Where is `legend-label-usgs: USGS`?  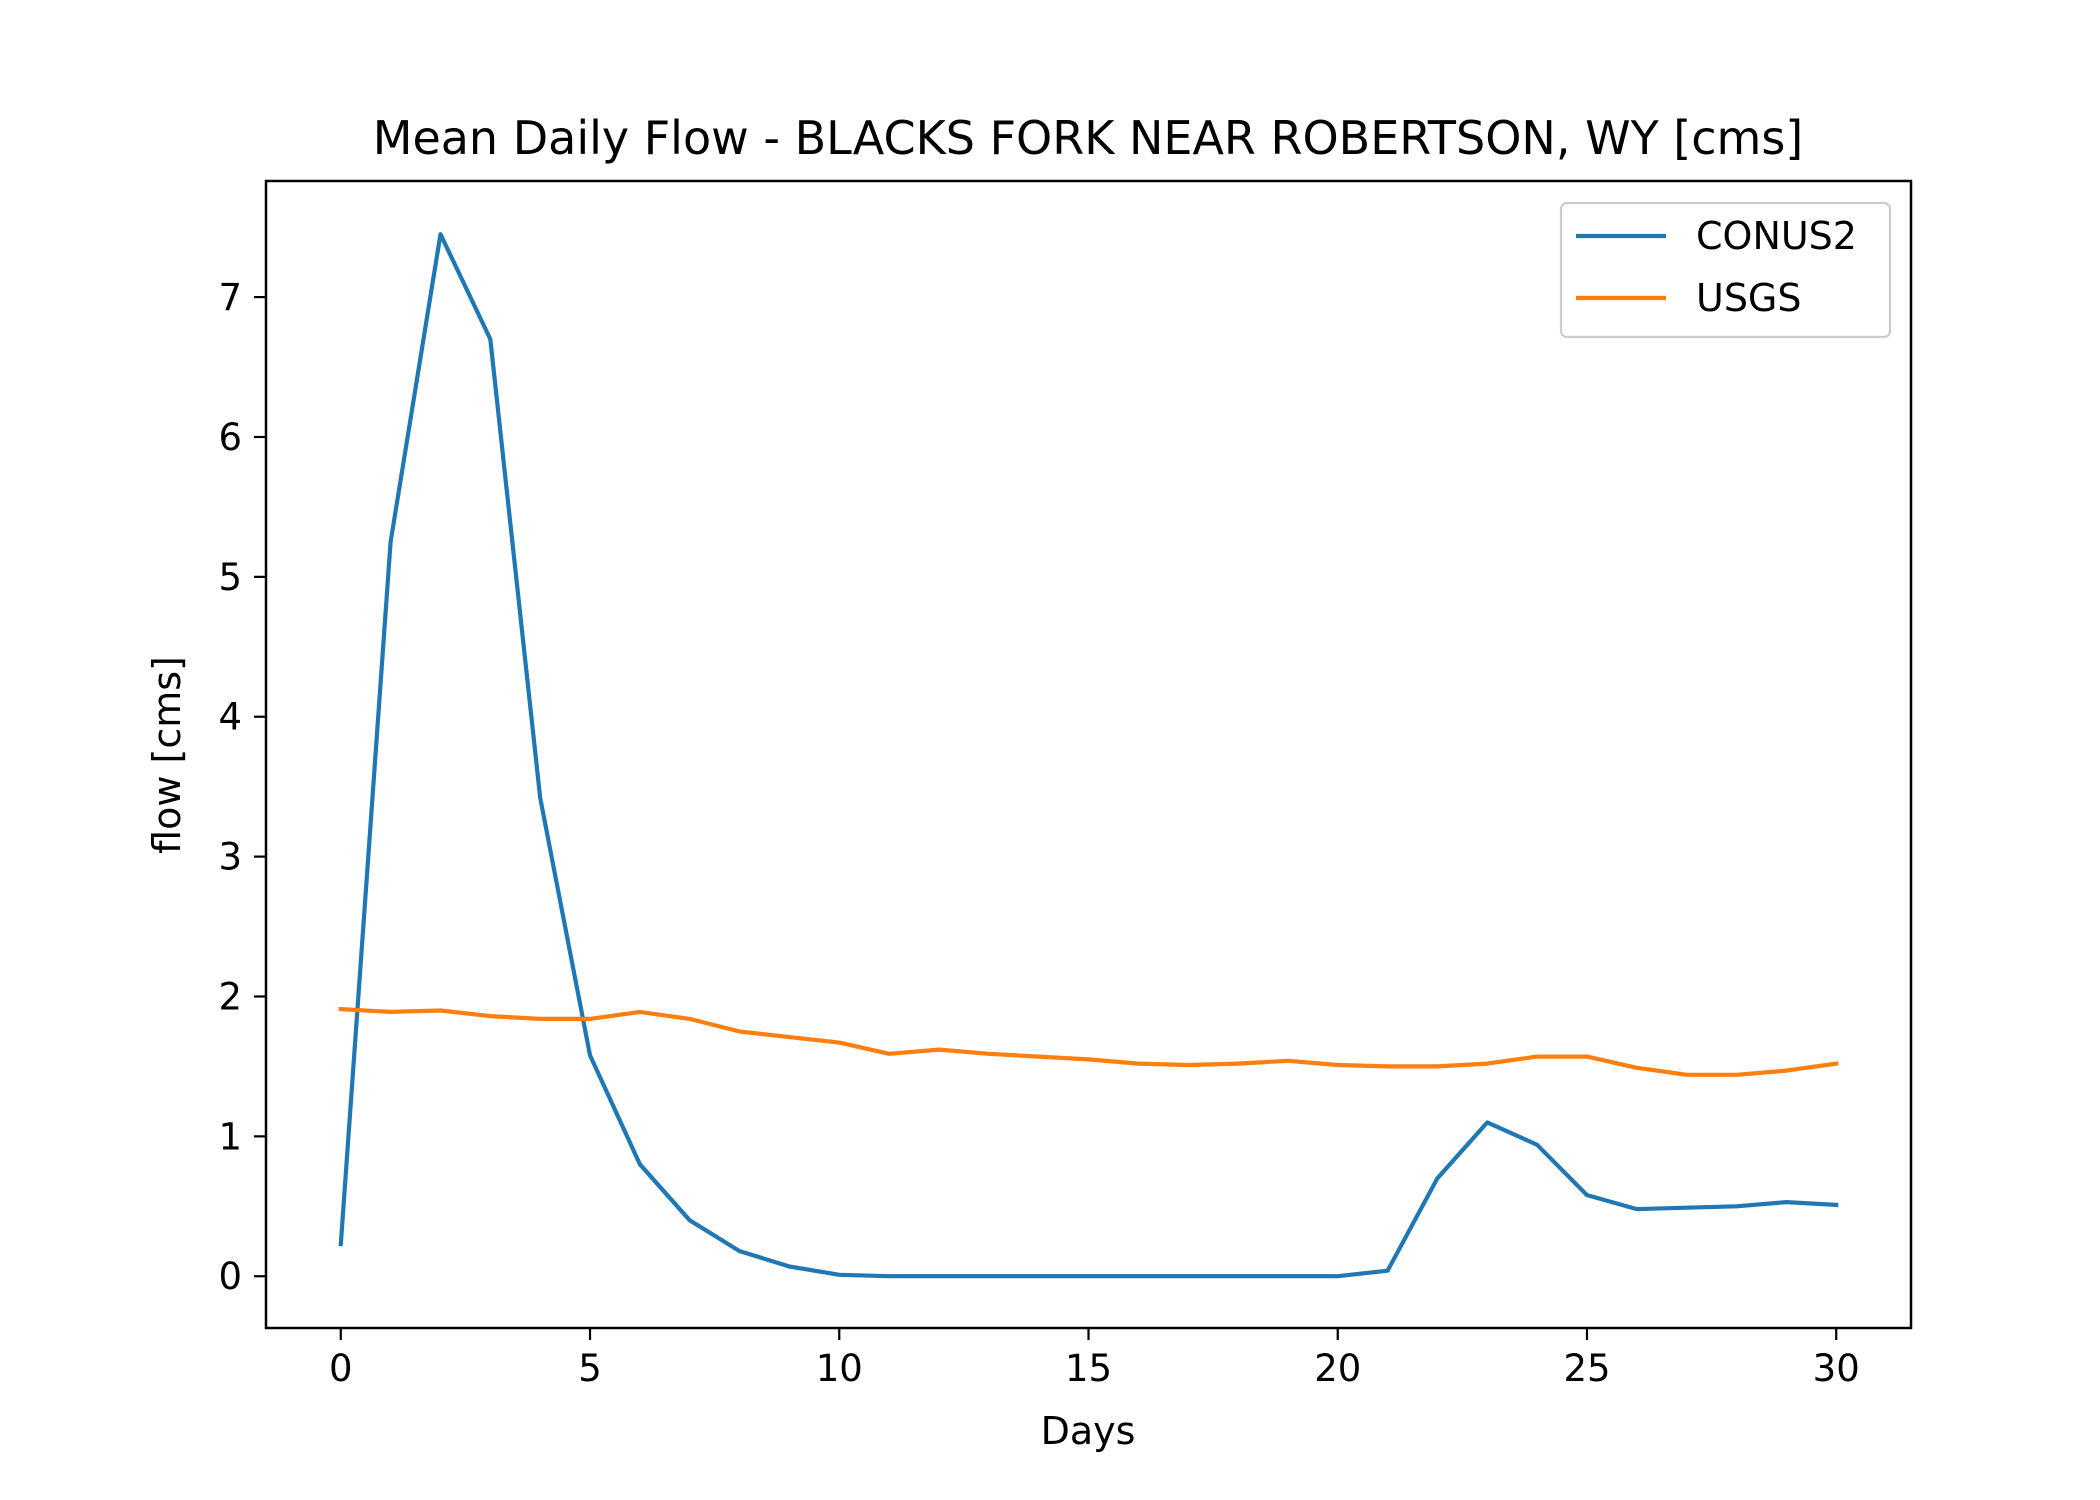
legend-label-usgs: USGS is located at coordinates (1749, 298).